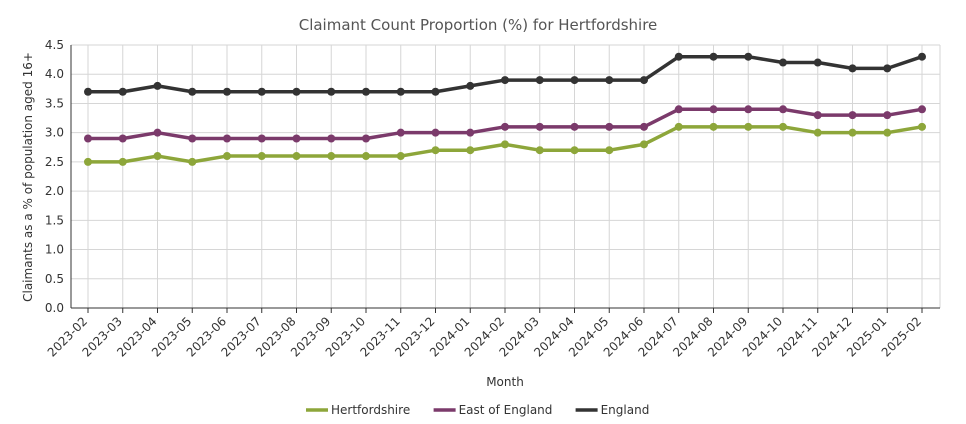 This screenshot has height=424, width=966. I want to click on y-axis-title: Claimants as a % of population aged 16+, so click(28, 177).